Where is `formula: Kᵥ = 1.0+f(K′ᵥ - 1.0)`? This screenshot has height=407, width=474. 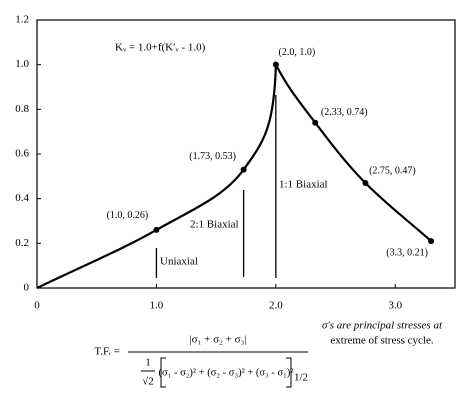
formula: Kᵥ = 1.0+f(K′ᵥ - 1.0) is located at coordinates (160, 48).